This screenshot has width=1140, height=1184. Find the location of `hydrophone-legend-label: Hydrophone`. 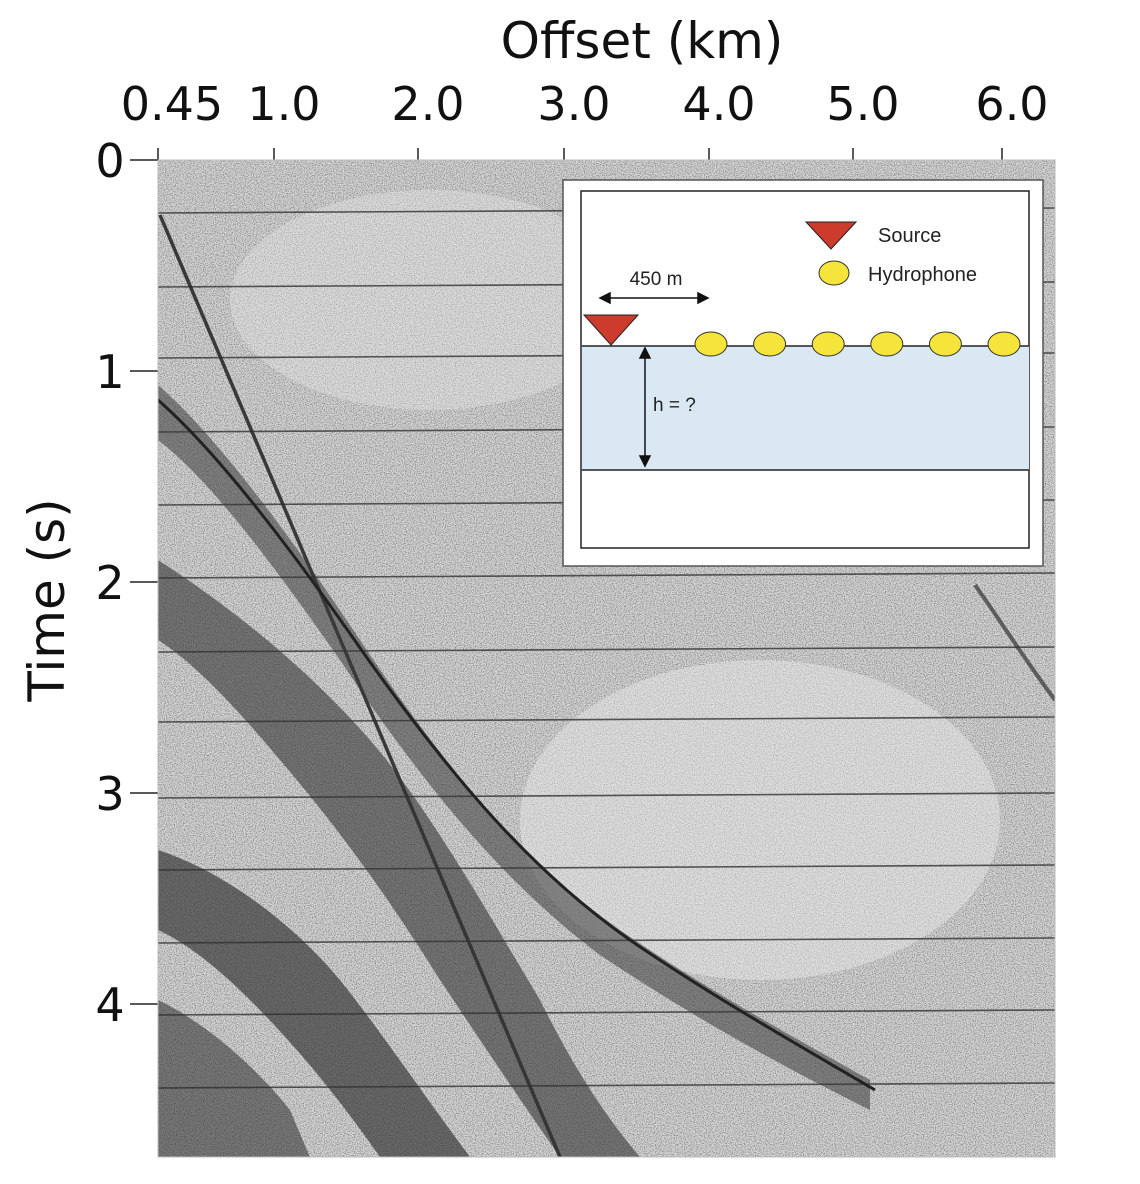

hydrophone-legend-label: Hydrophone is located at coordinates (922, 275).